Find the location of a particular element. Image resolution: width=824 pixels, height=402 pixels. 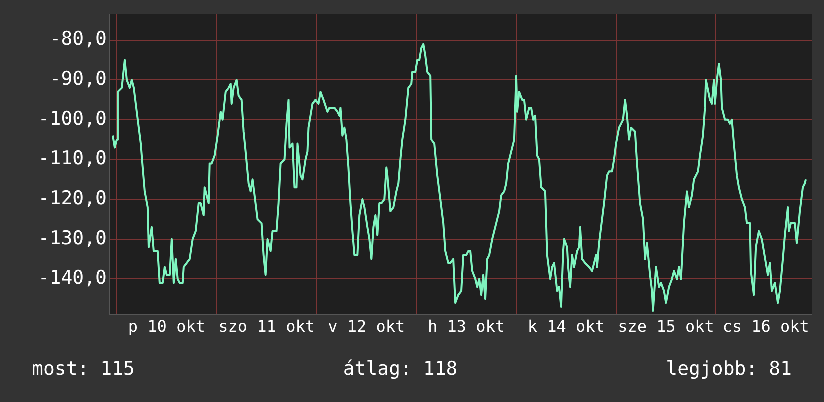

y-tick-label: -130,0 is located at coordinates (72, 238).